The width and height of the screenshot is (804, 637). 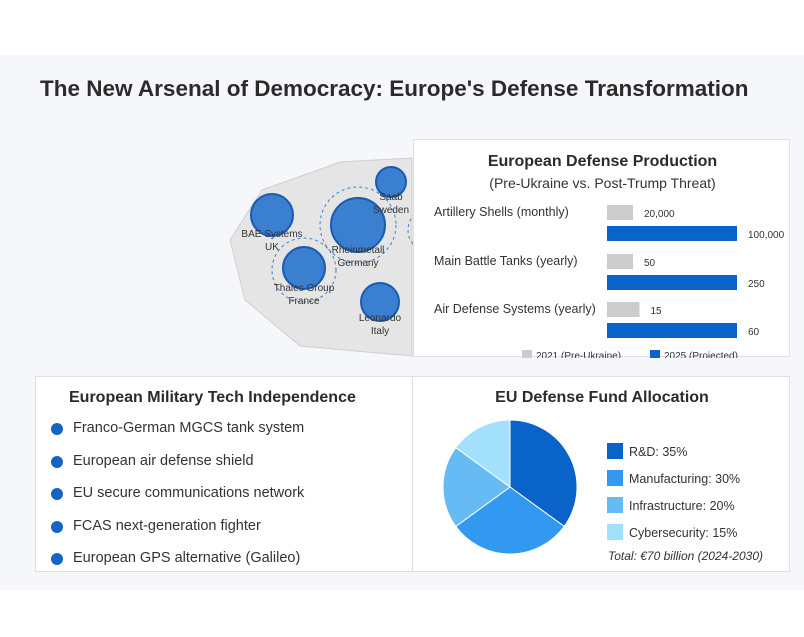 I want to click on category-label: Air Defense Systems (yearly), so click(x=515, y=309).